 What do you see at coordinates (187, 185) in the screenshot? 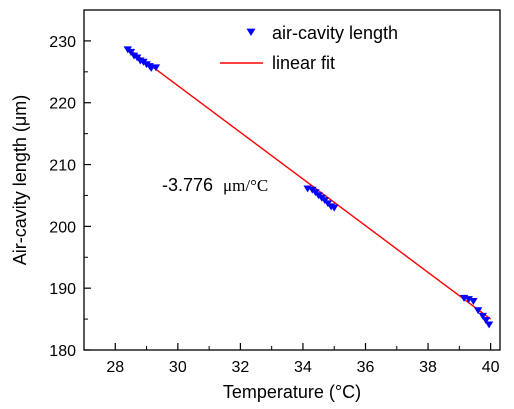
I see `slope-value: -3.776` at bounding box center [187, 185].